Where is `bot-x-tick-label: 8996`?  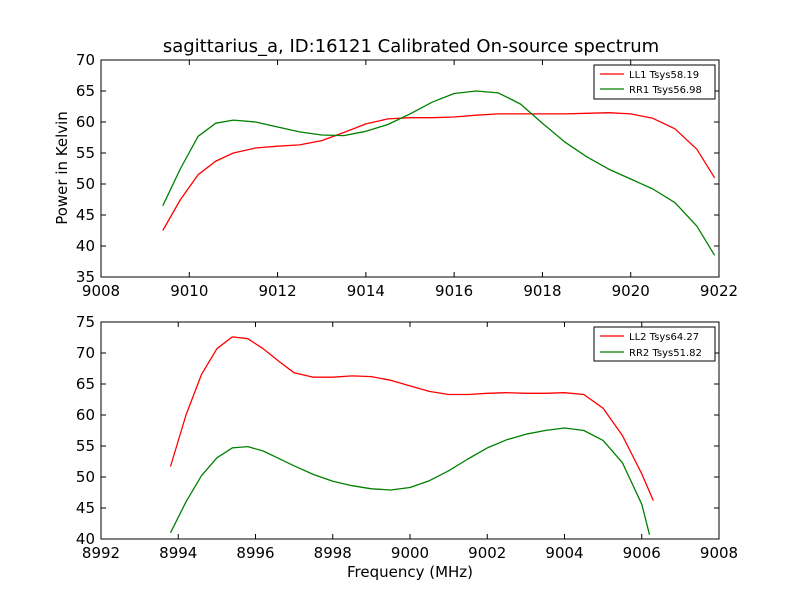
bot-x-tick-label: 8996 is located at coordinates (255, 553).